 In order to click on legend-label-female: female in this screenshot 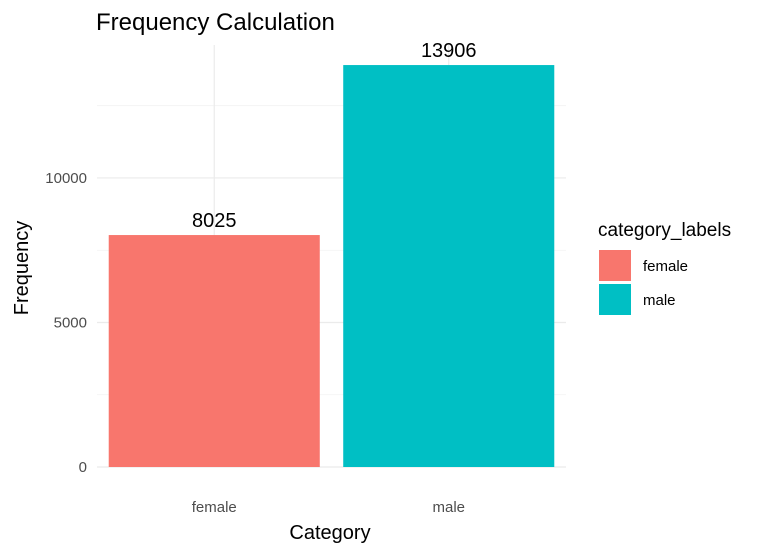, I will do `click(665, 266)`.